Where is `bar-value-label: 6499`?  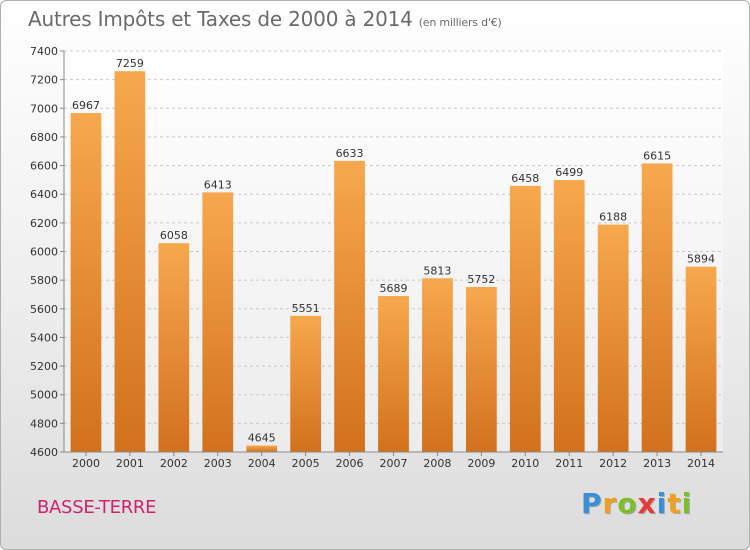
bar-value-label: 6499 is located at coordinates (569, 172).